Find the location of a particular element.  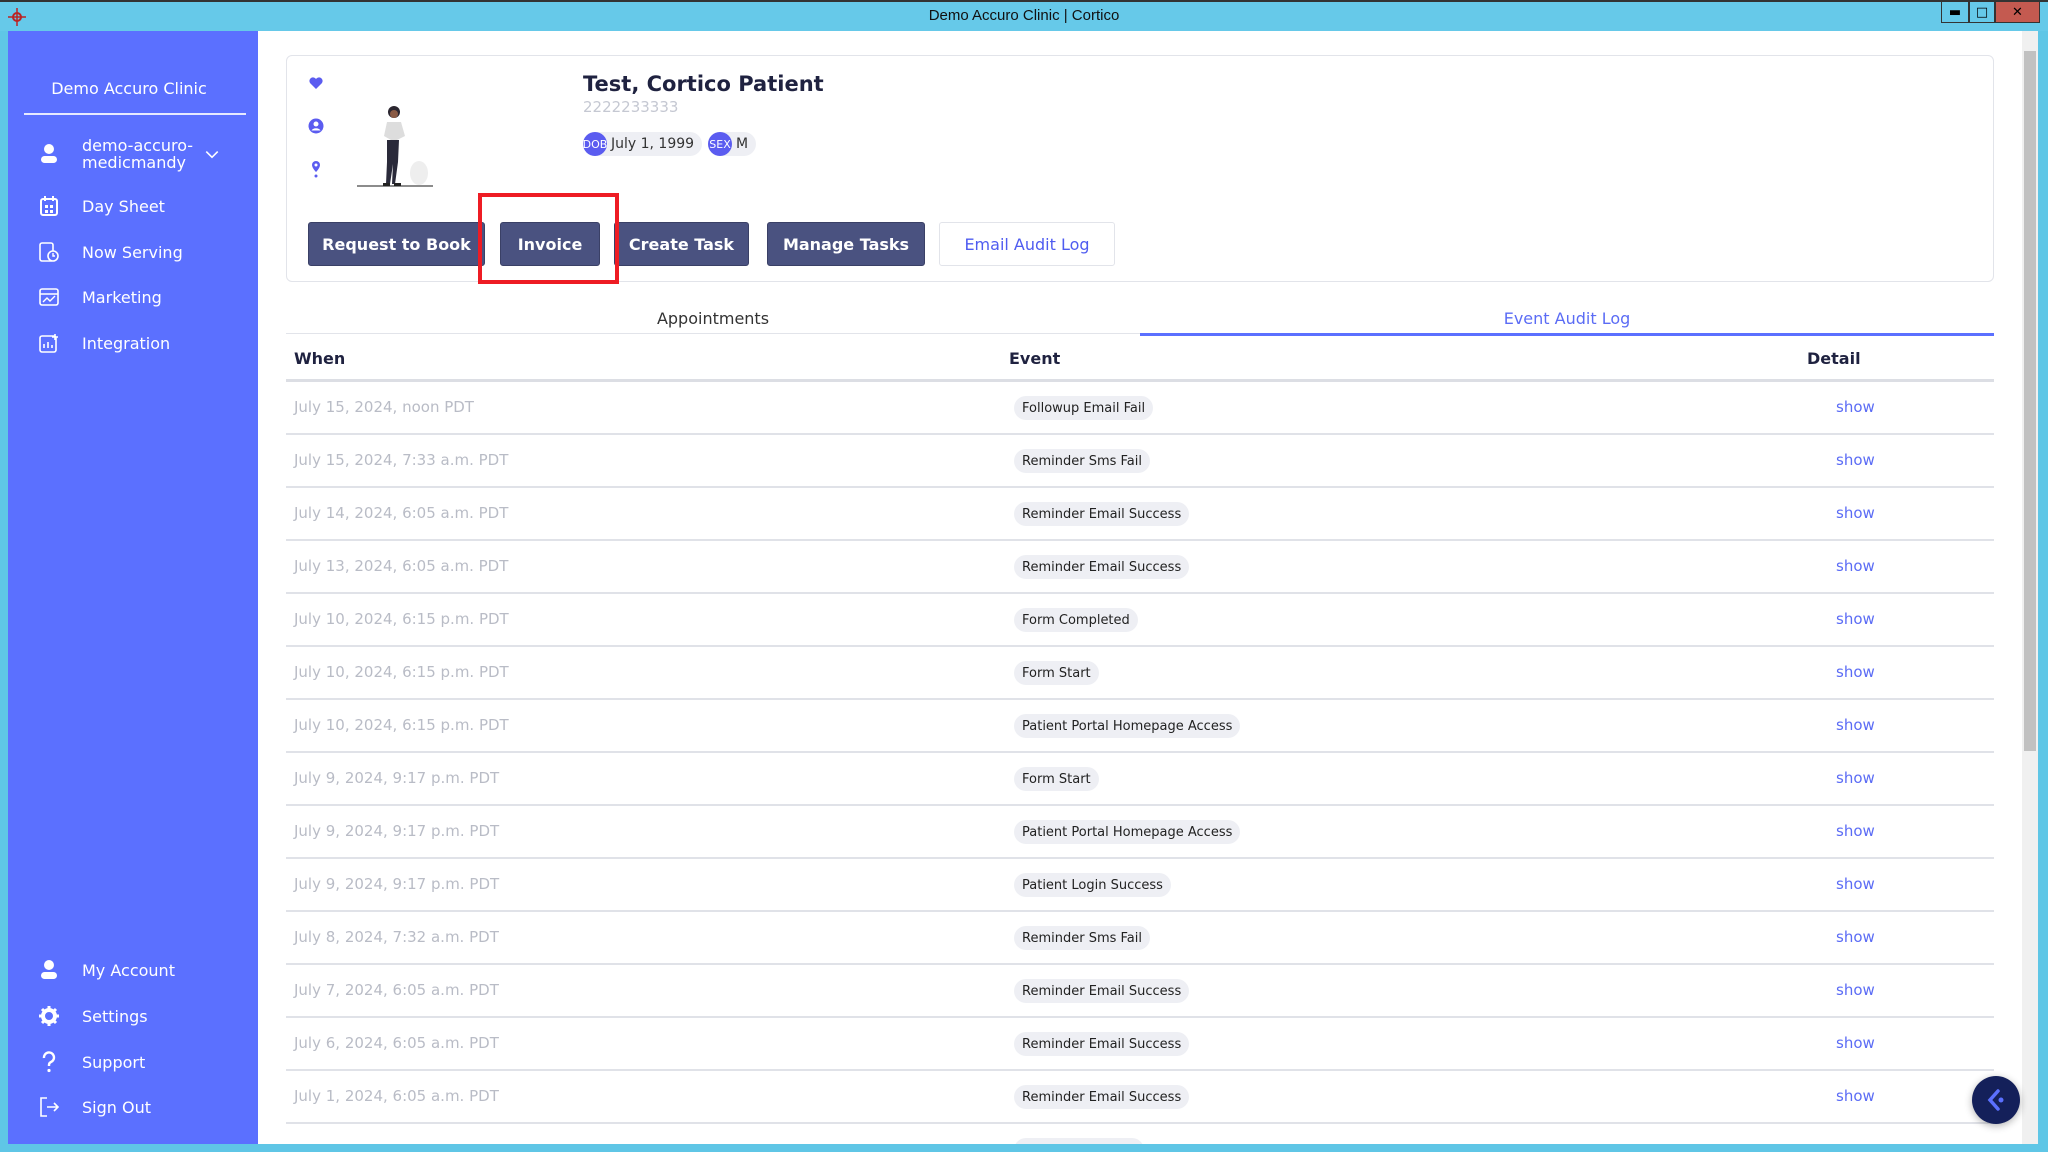

sidebar-item-label: Day Sheet is located at coordinates (123, 206).